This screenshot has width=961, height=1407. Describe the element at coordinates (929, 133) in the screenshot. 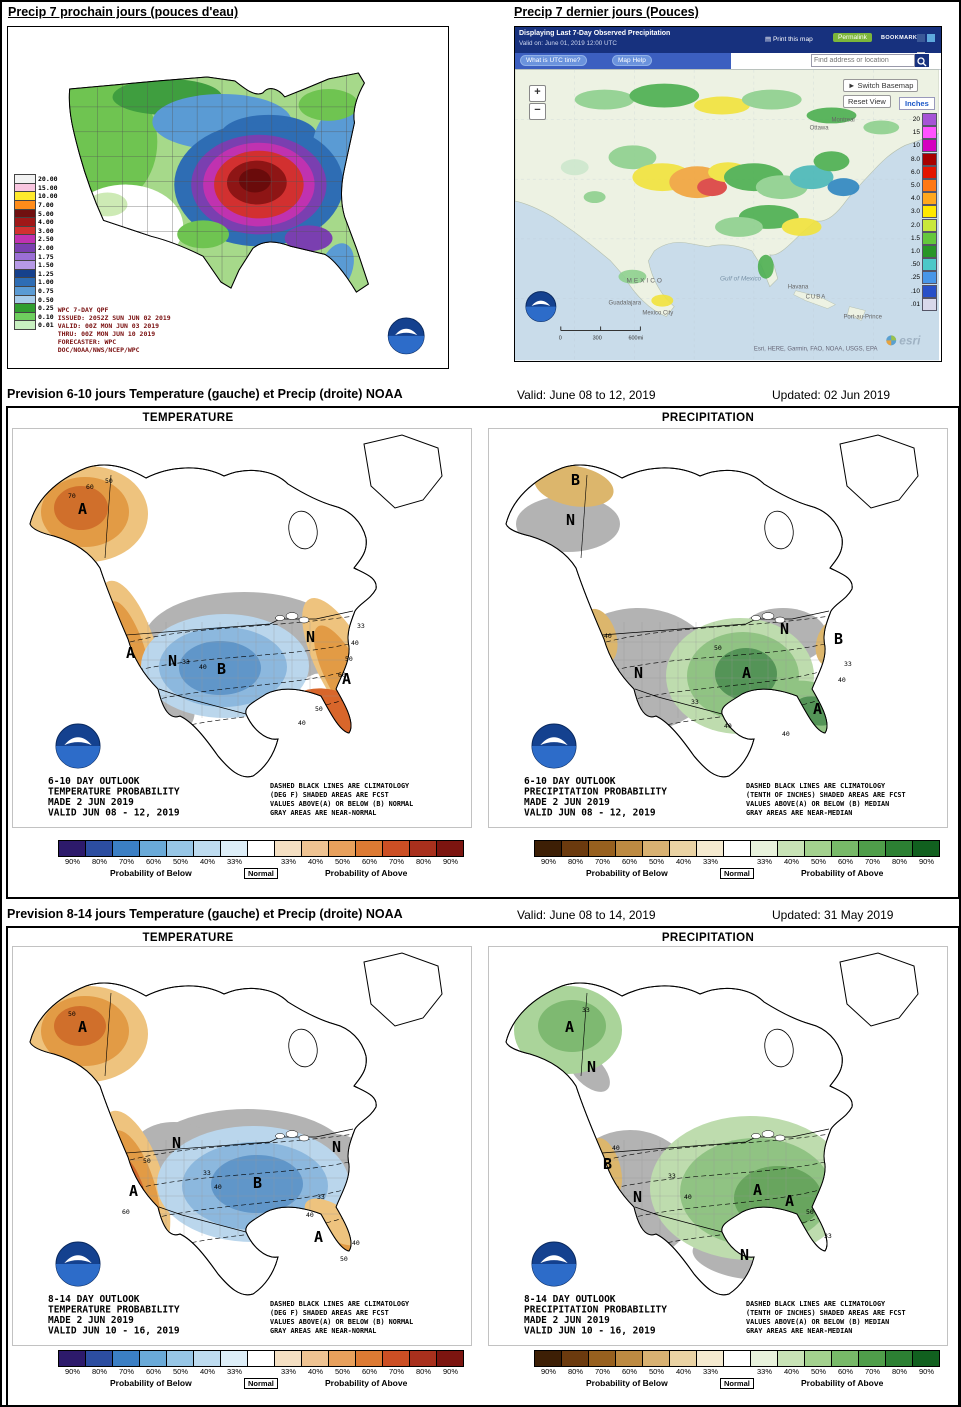

I see `legend-swatch` at that location.